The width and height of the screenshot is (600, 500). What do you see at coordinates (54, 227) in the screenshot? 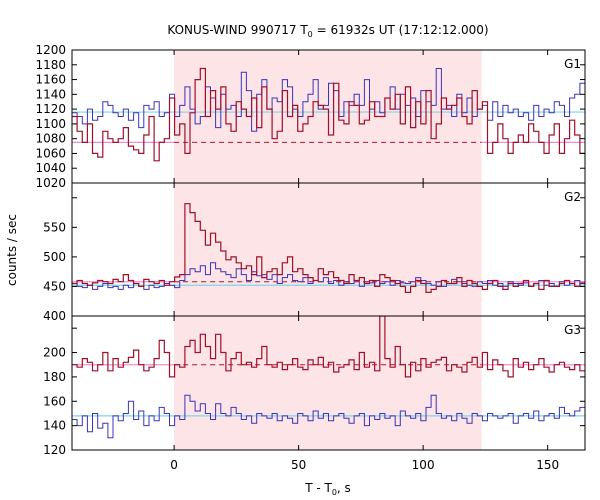
I see `y-tick-label: 550` at bounding box center [54, 227].